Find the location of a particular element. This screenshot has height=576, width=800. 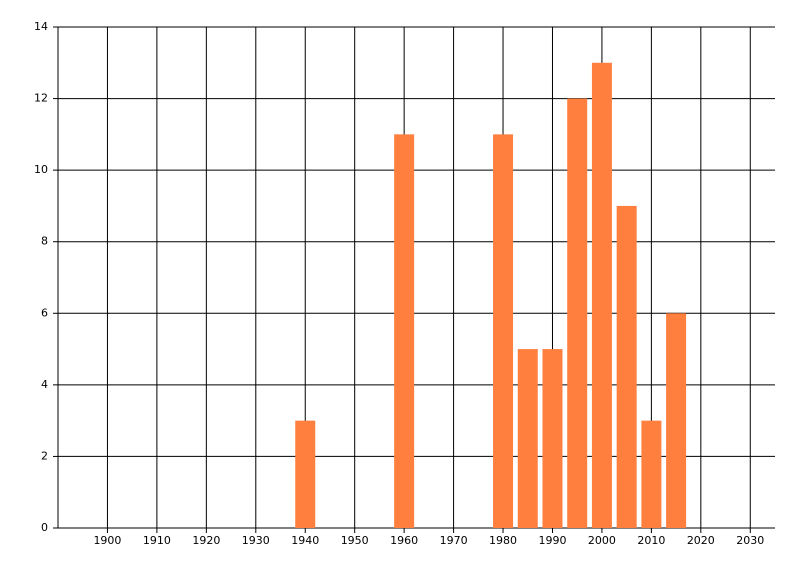

x-tick-label: 1900 is located at coordinates (107, 540).